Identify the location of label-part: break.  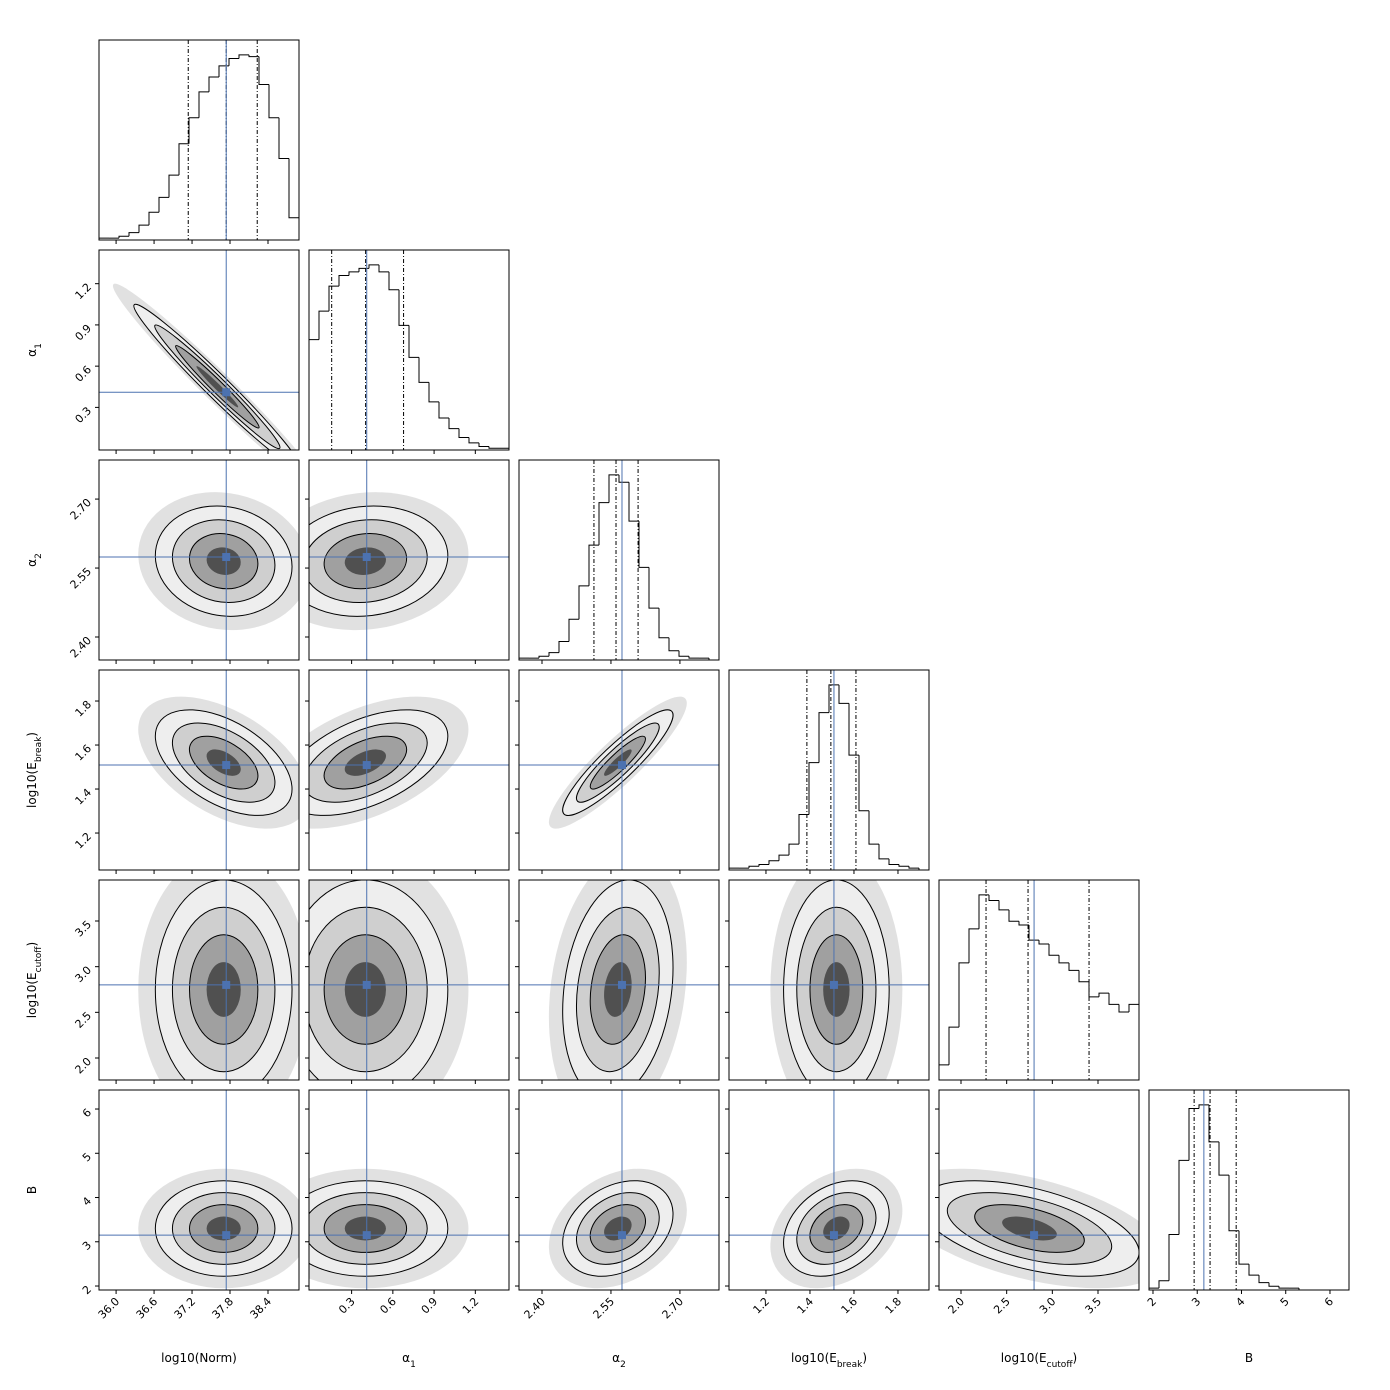
(39, 749).